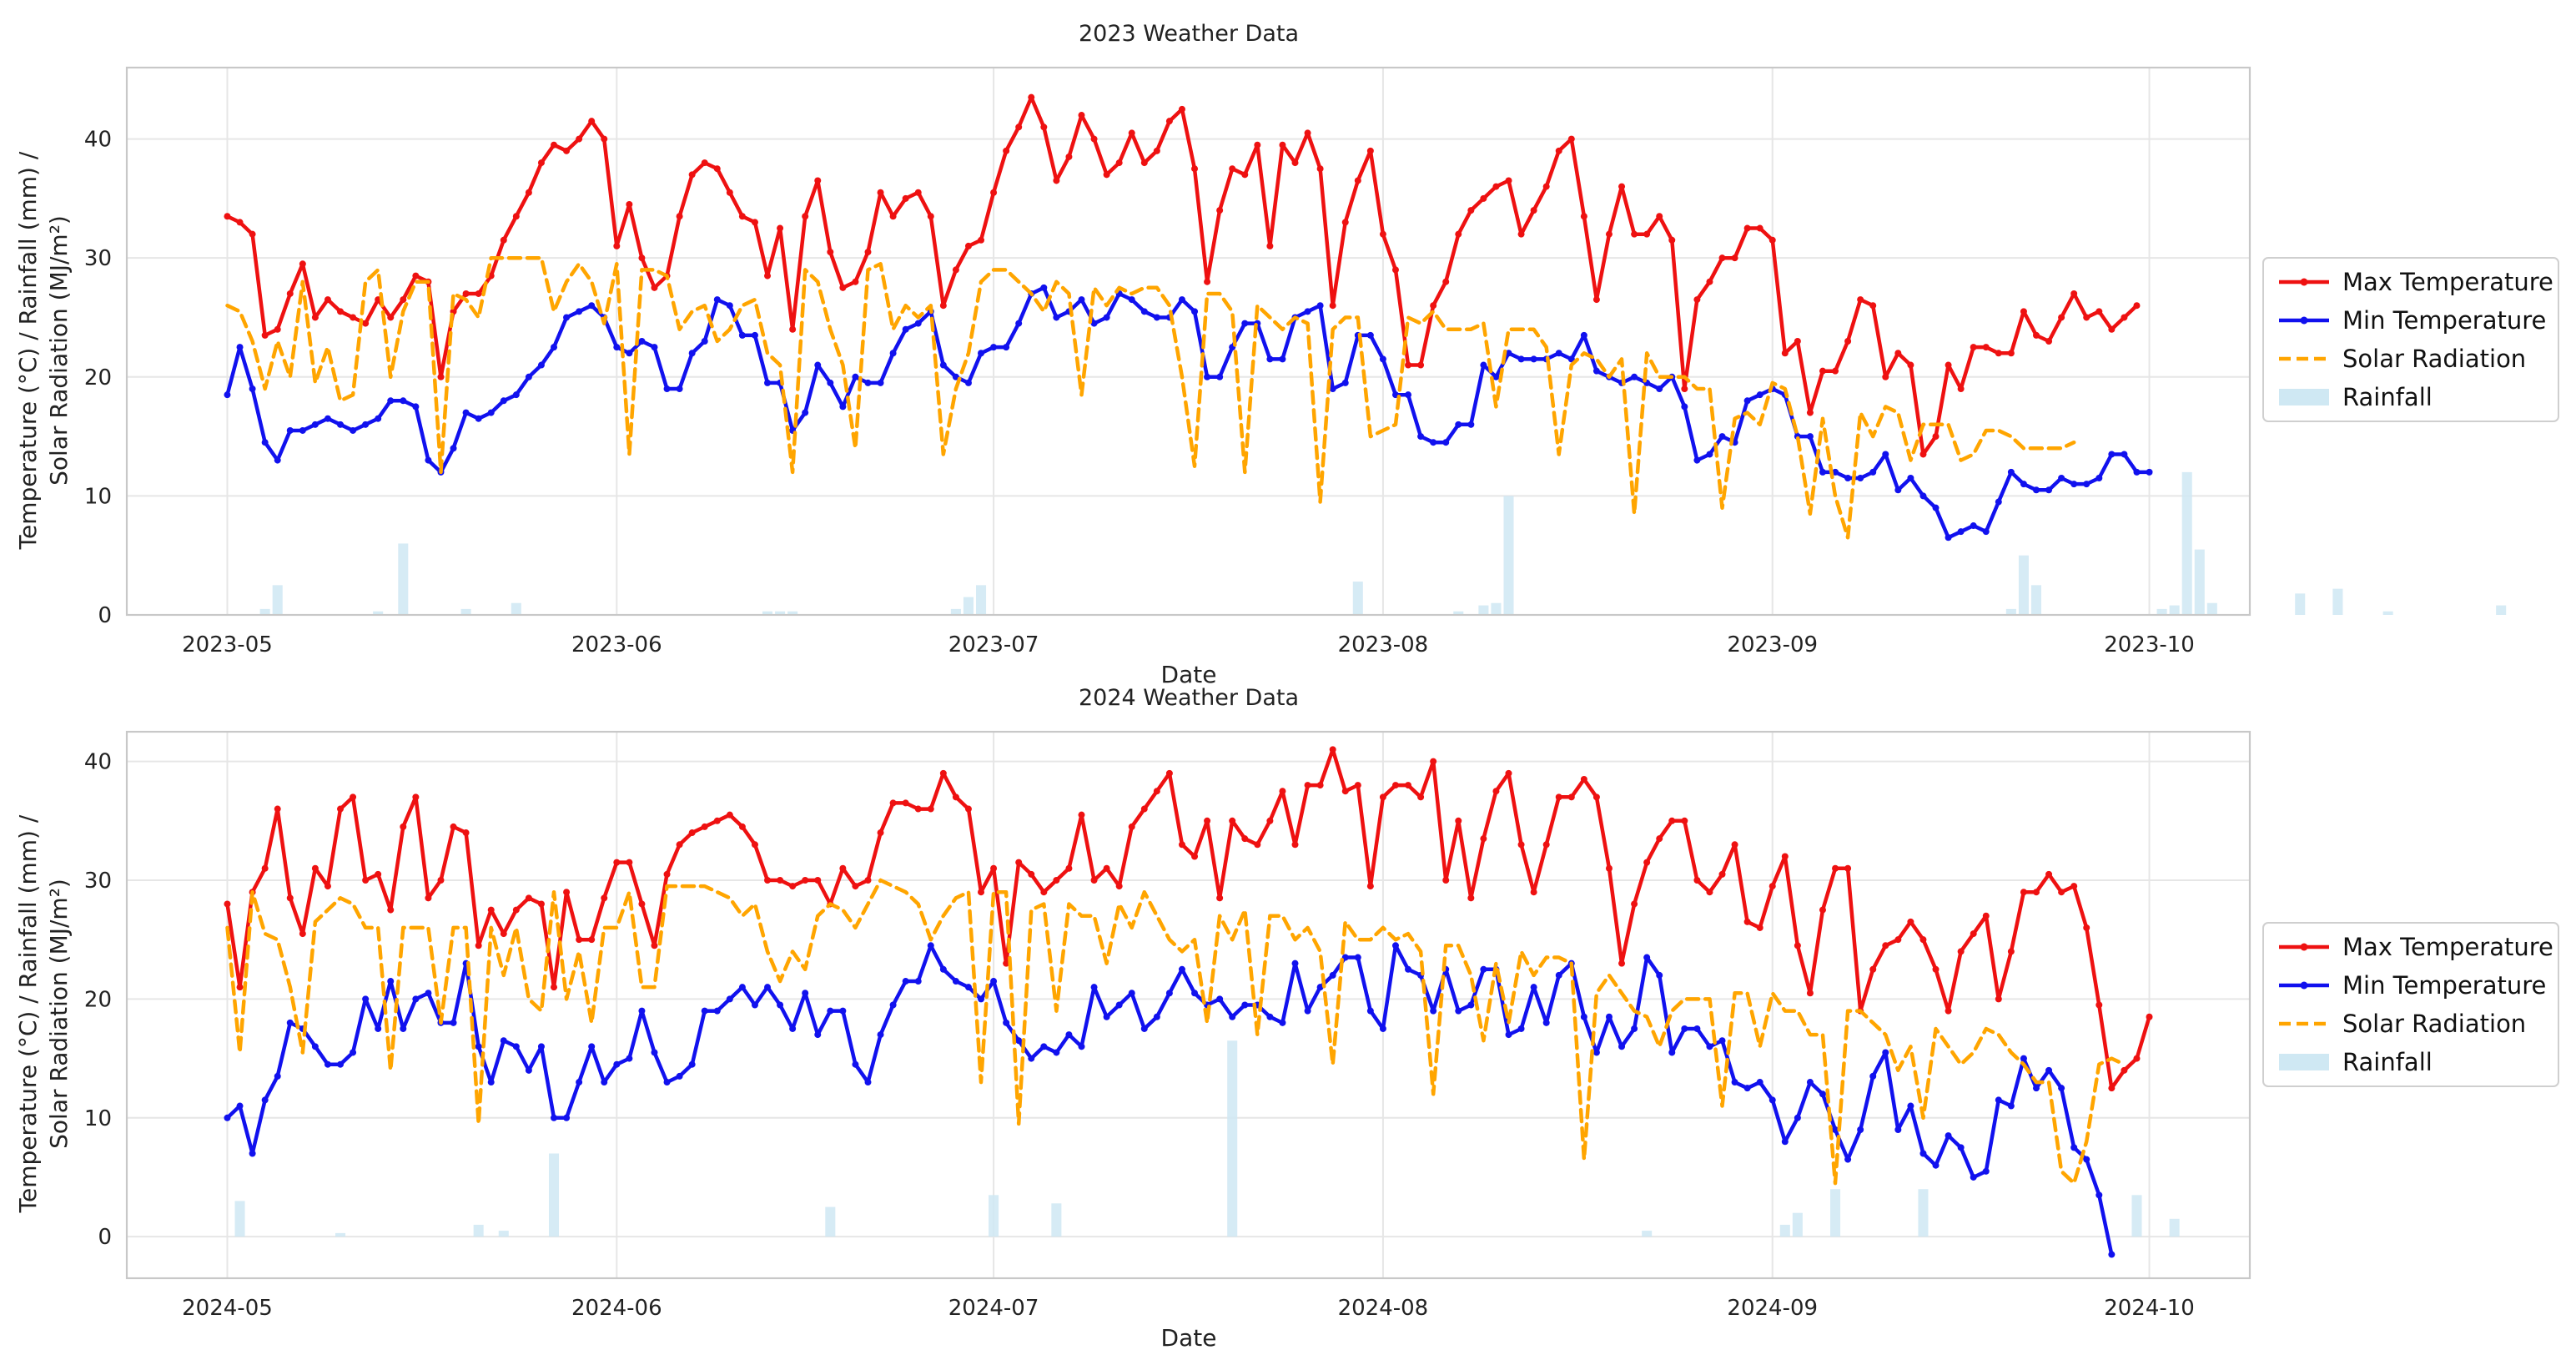  What do you see at coordinates (1772, 644) in the screenshot?
I see `x-tick-label: 2023-09` at bounding box center [1772, 644].